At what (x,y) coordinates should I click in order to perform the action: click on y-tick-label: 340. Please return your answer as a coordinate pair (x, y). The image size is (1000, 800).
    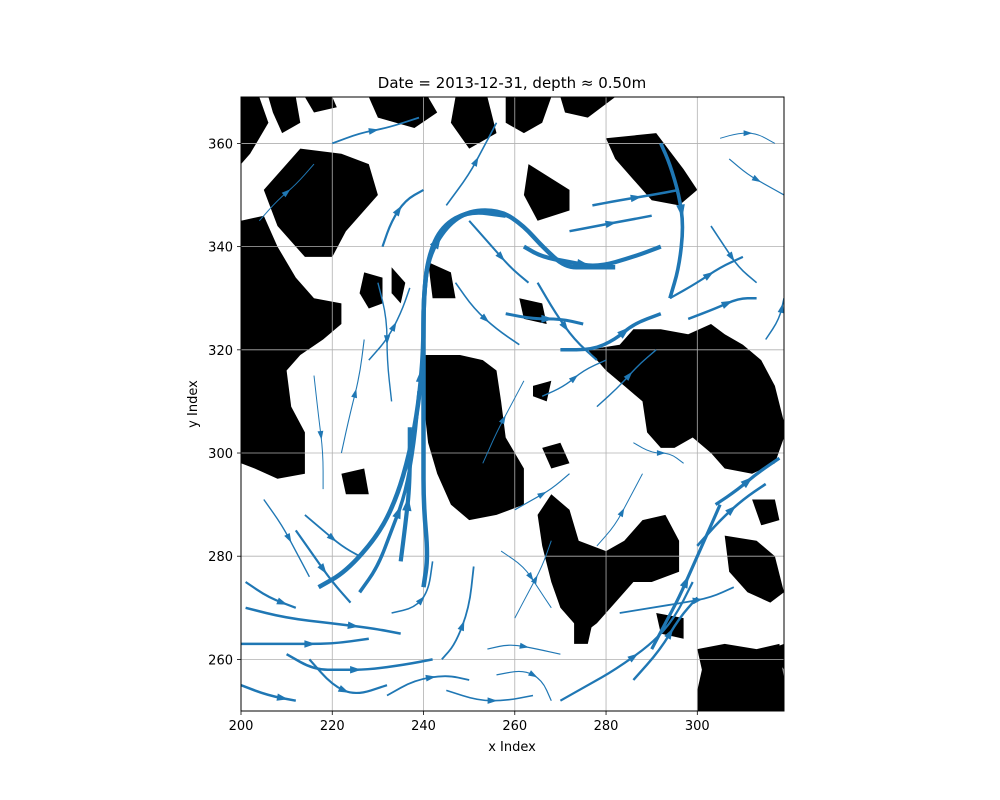
    Looking at the image, I should click on (220, 248).